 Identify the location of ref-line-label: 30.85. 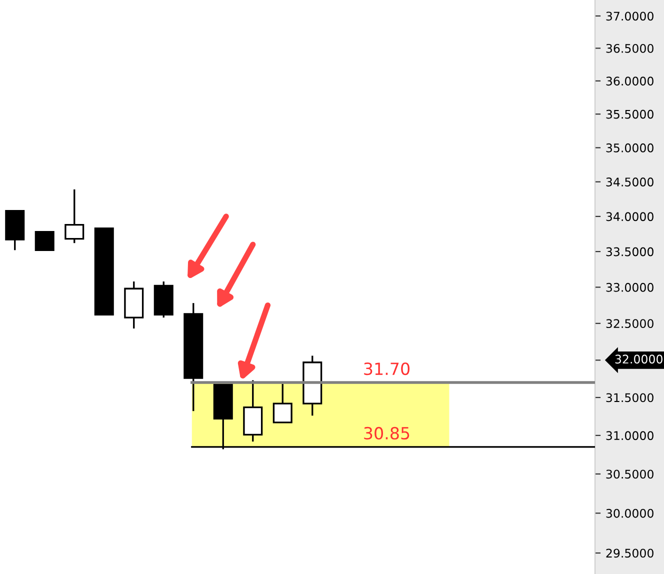
(387, 433).